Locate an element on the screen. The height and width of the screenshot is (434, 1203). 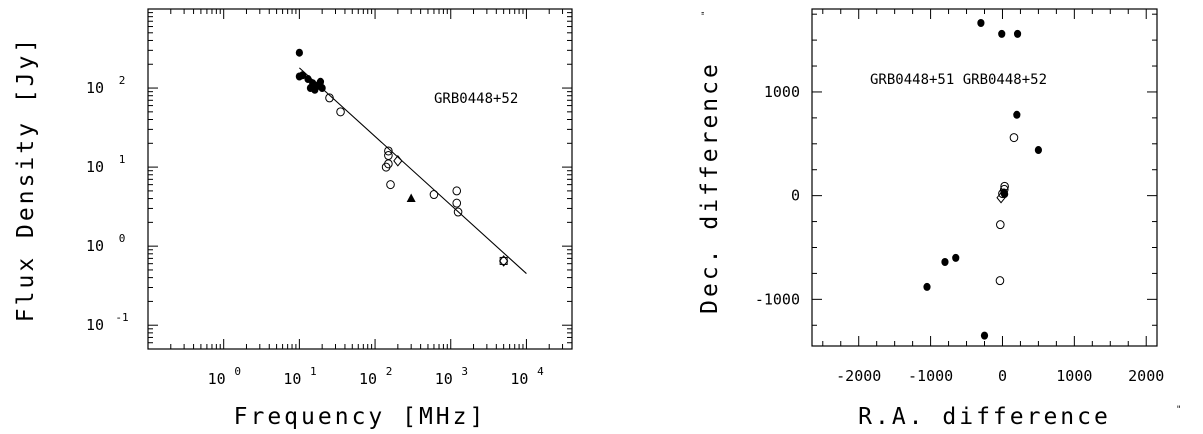
x-tick-label-exponent: 4 is located at coordinates (540, 371).